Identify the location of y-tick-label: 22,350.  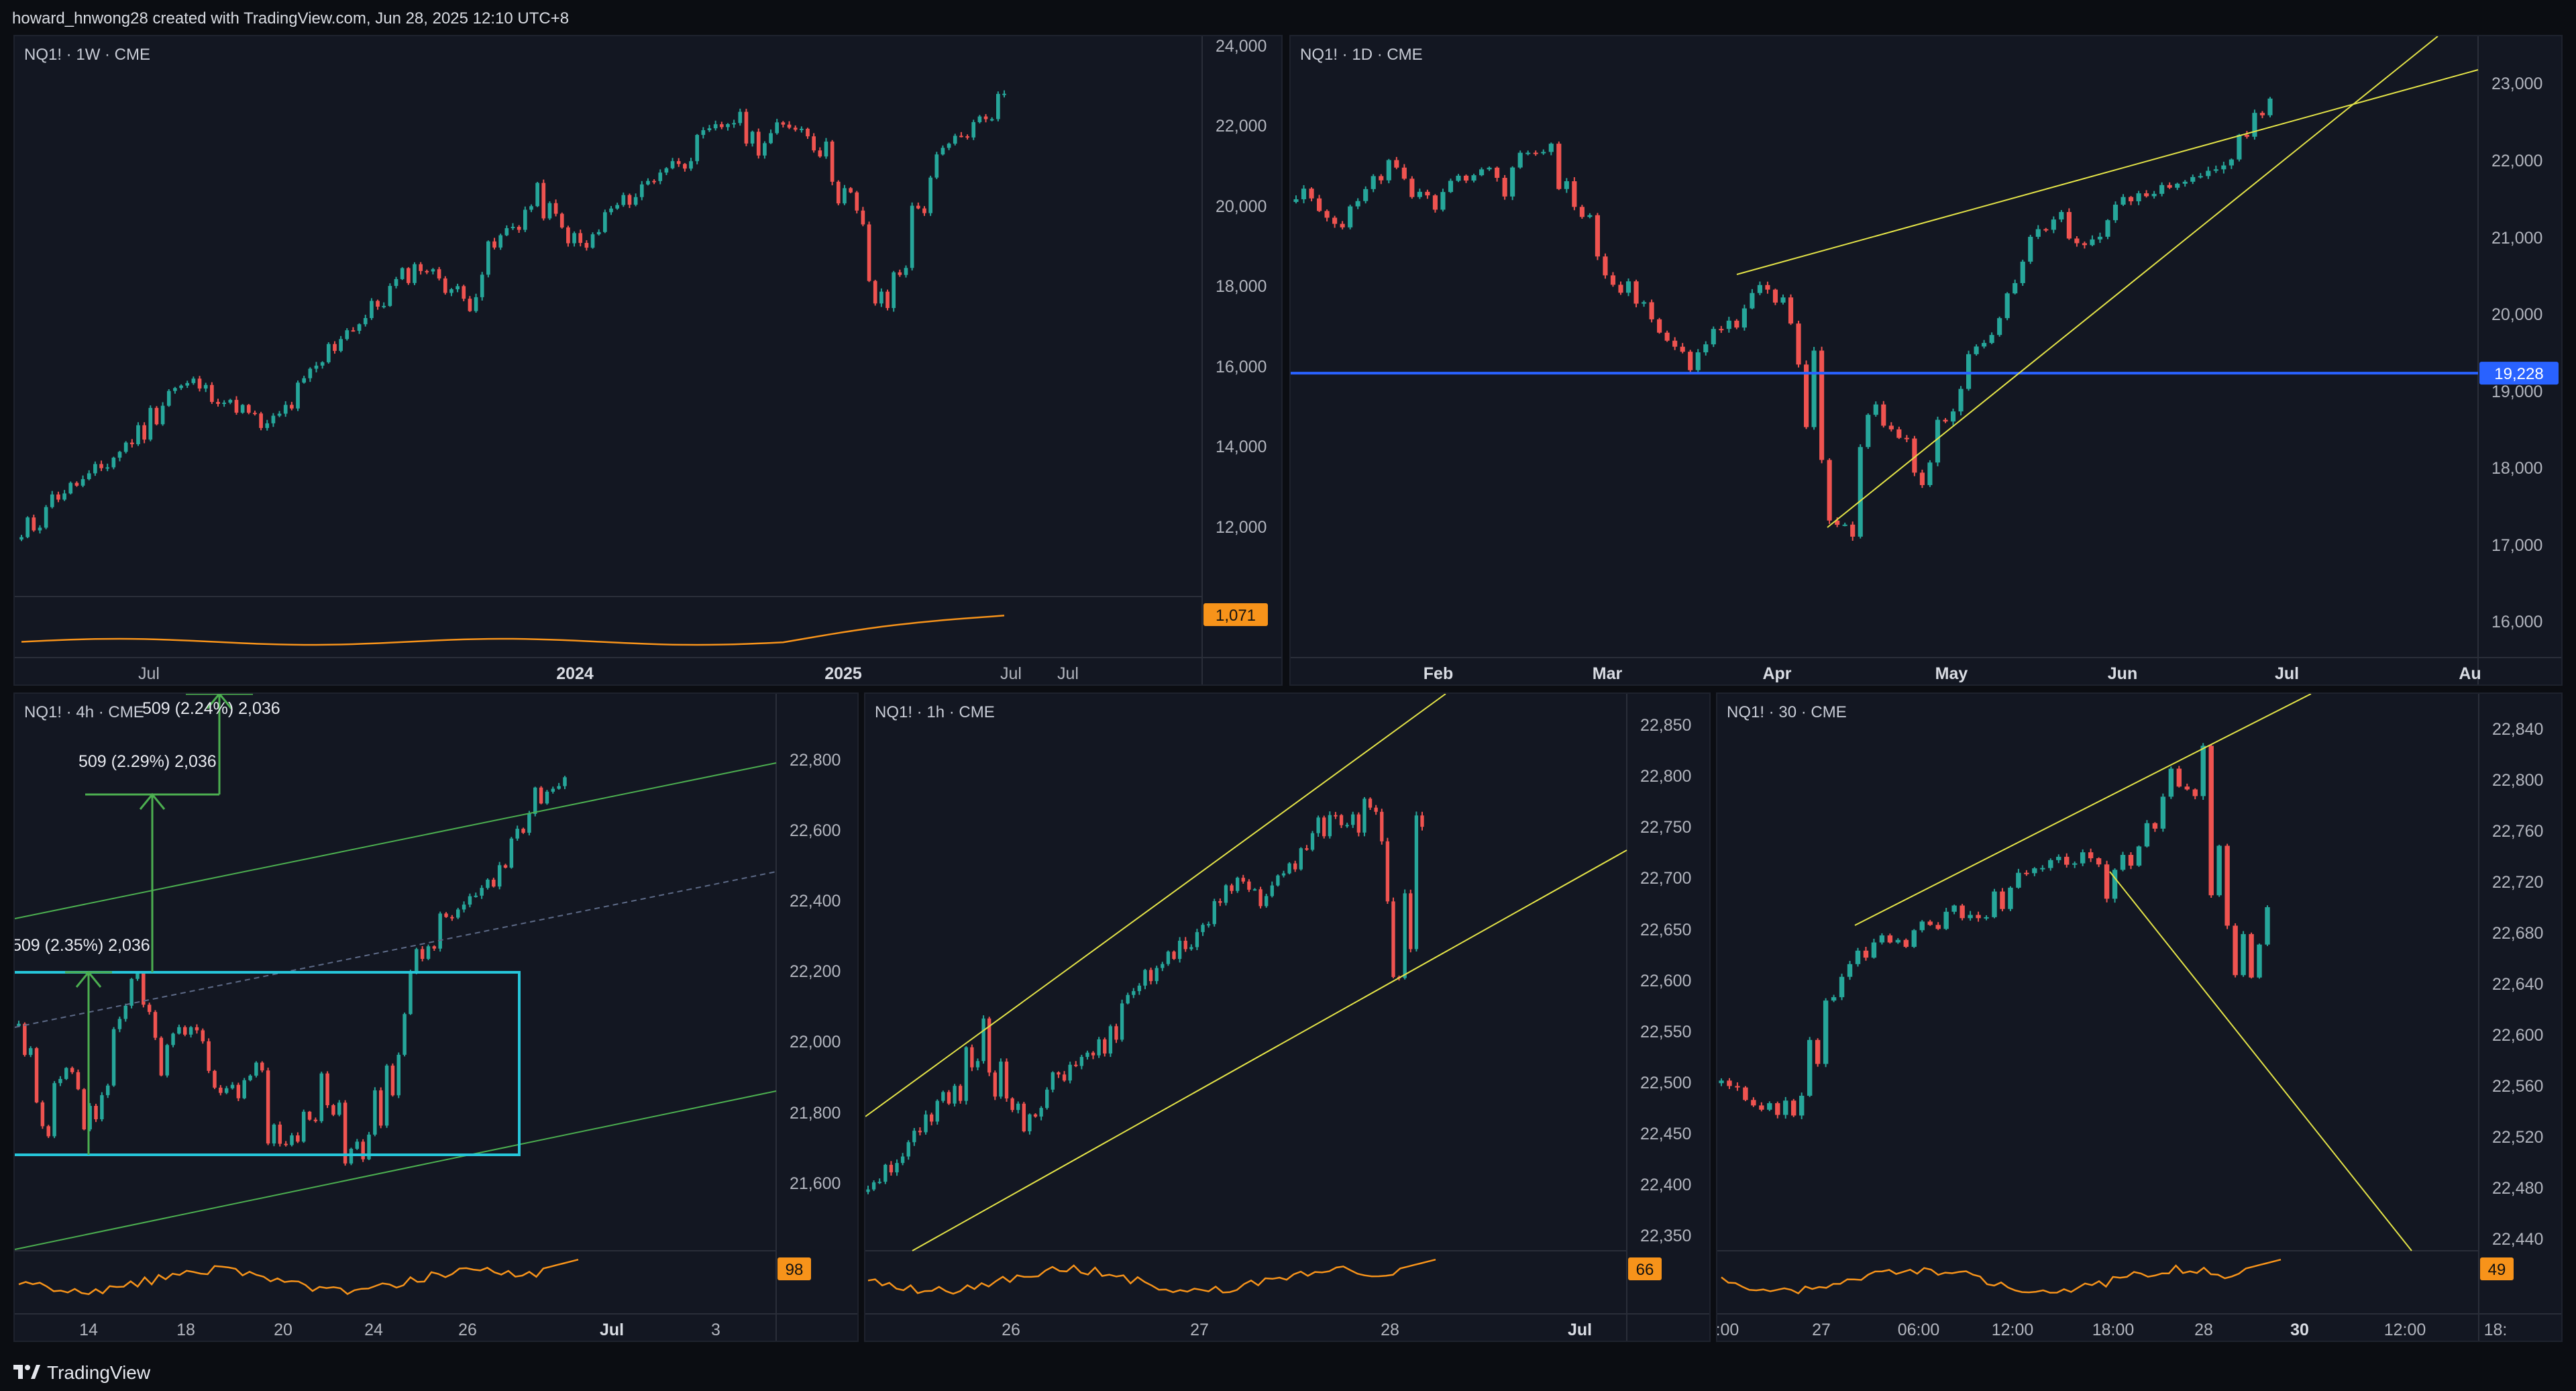
(1665, 1236).